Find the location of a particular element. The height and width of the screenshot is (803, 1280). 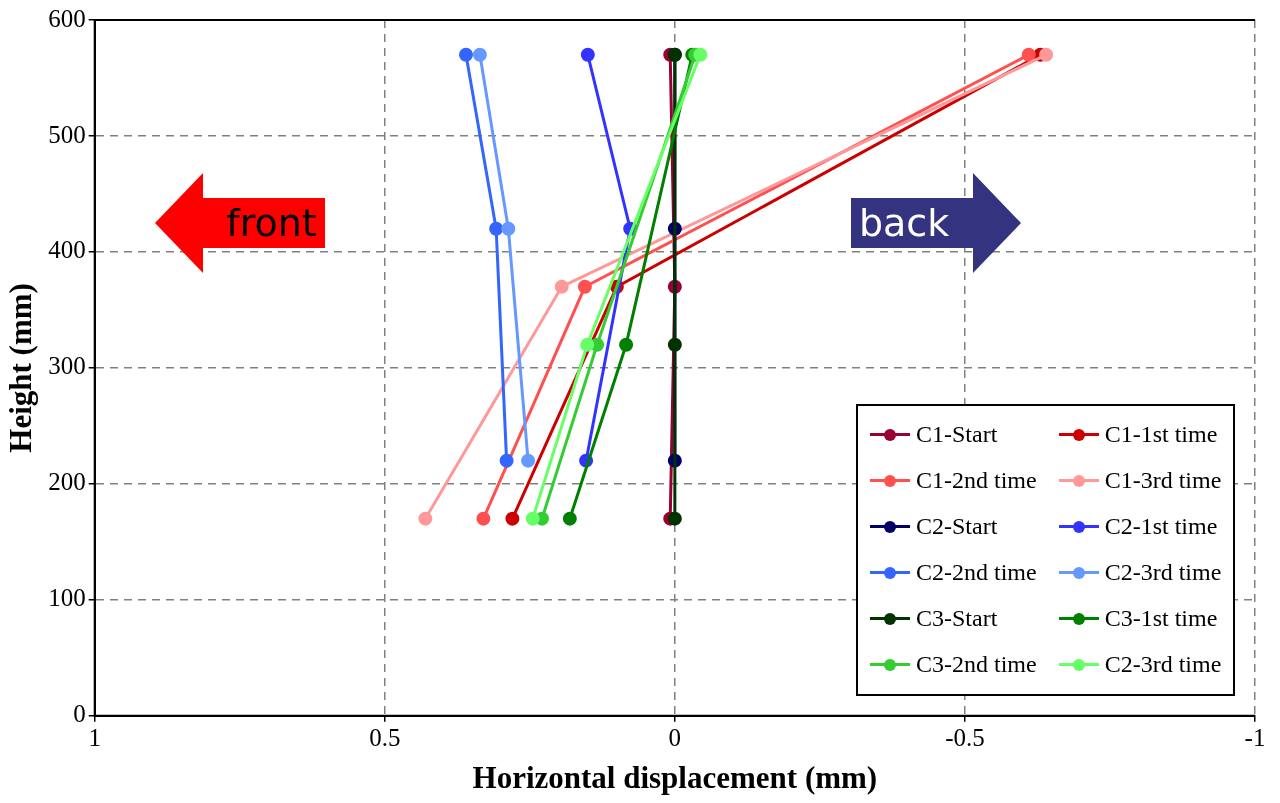

legend-label: C2-Start is located at coordinates (957, 527).